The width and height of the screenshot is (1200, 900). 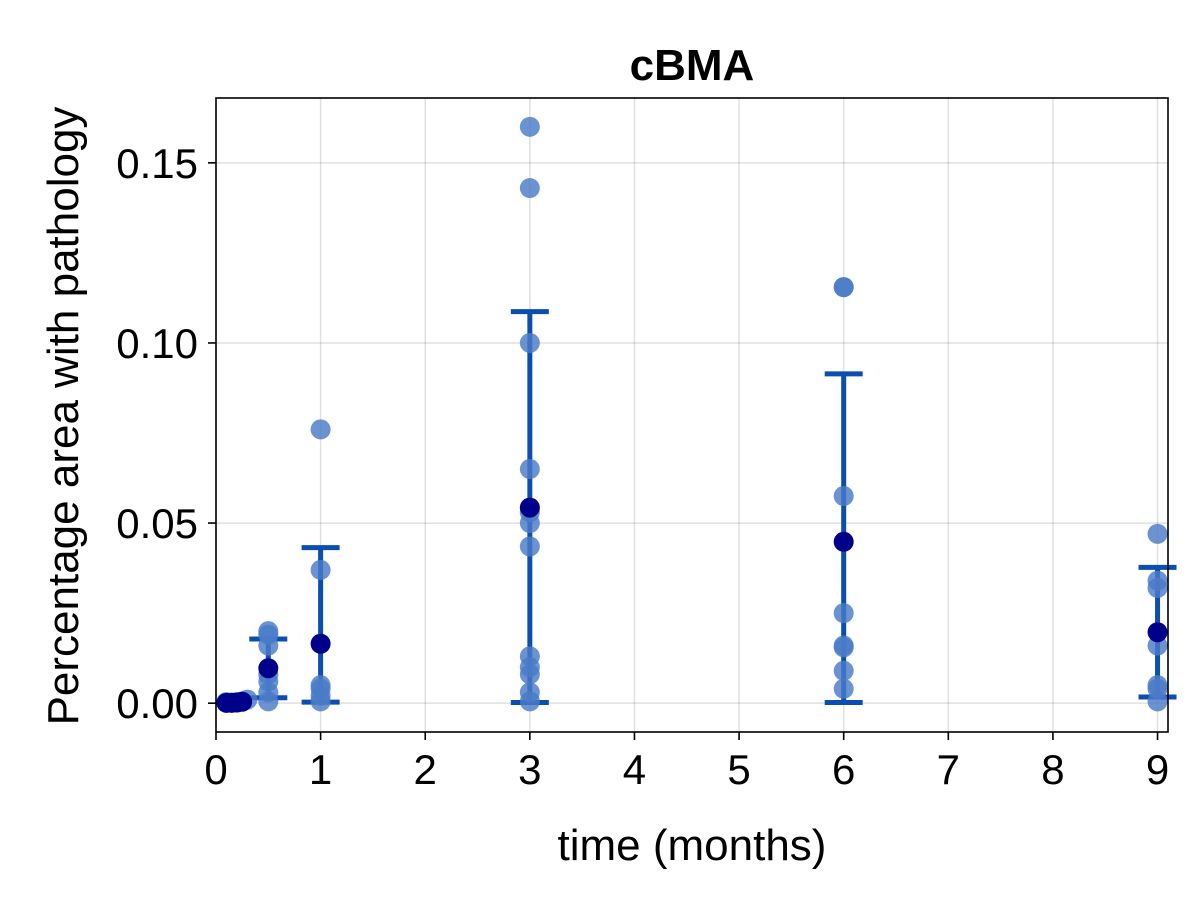 I want to click on x-axis-ticks: 0 1 2 3 4 5 6 7 8 9, so click(x=686, y=762).